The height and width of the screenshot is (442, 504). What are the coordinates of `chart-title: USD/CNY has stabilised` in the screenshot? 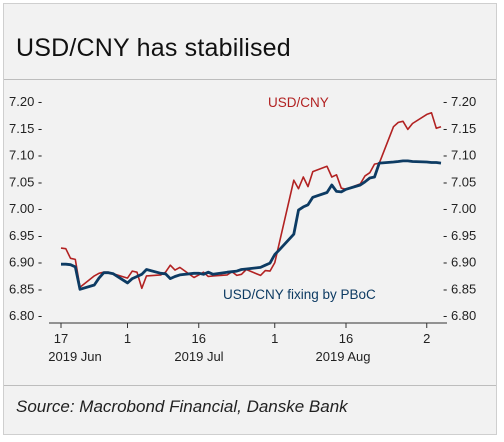 It's located at (153, 48).